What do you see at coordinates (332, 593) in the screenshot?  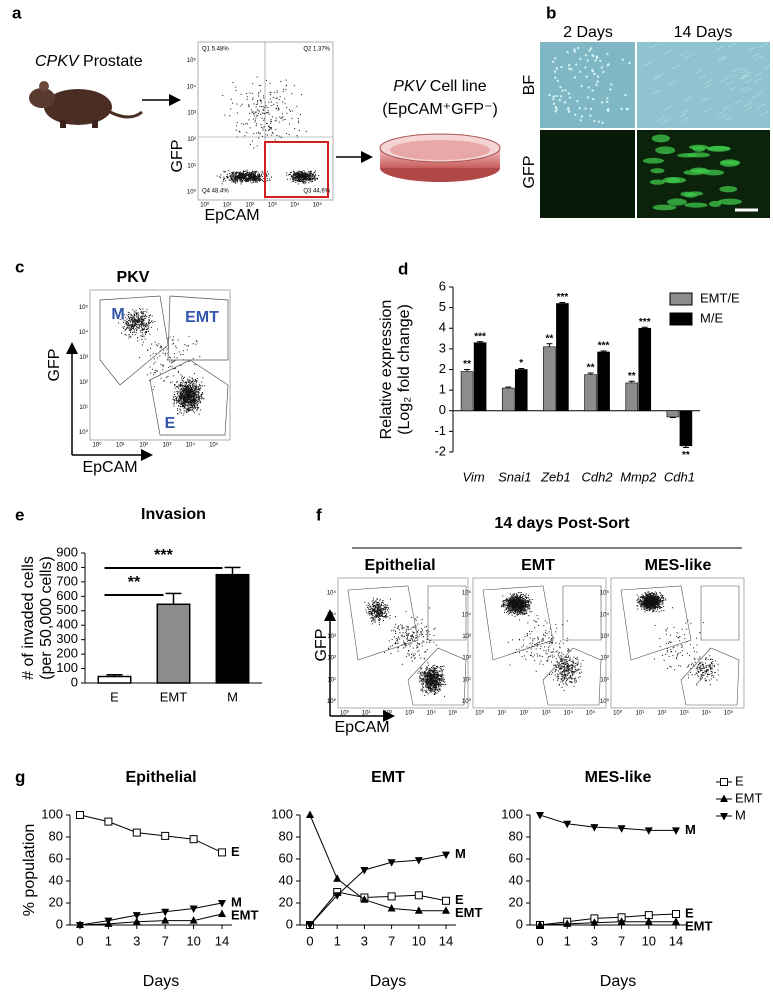 I see `axis-tick-label: 10⁵` at bounding box center [332, 593].